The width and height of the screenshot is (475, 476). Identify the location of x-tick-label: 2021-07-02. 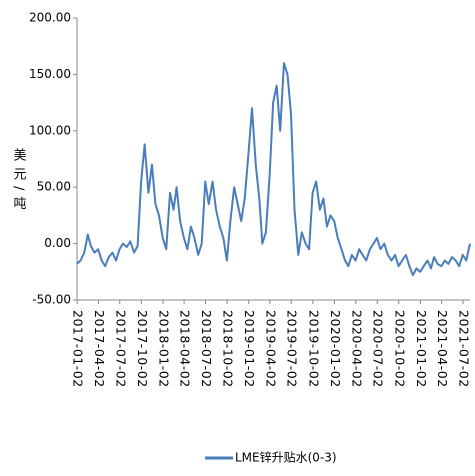
(463, 349).